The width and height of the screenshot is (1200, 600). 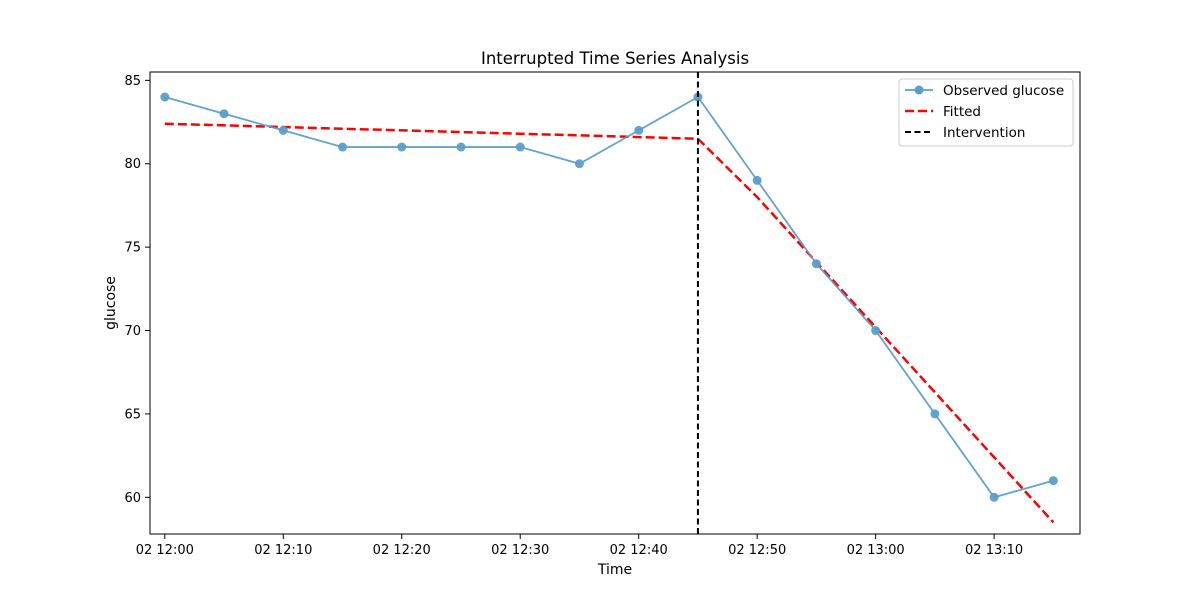 I want to click on y-tick-label: 65, so click(x=132, y=414).